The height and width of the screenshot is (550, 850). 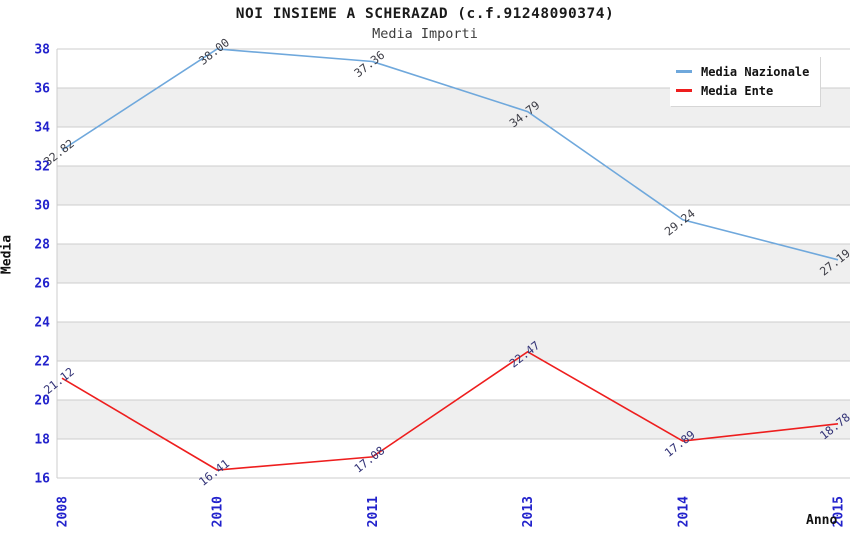 I want to click on legend-box: Media Nazionale Media Ente, so click(x=745, y=81).